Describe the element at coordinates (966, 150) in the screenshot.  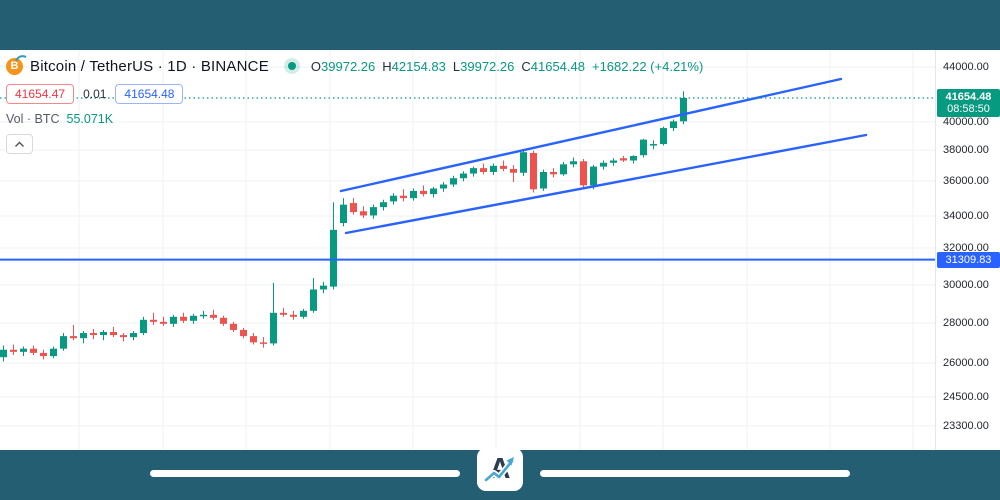
I see `price-axis-label: 38000.00` at that location.